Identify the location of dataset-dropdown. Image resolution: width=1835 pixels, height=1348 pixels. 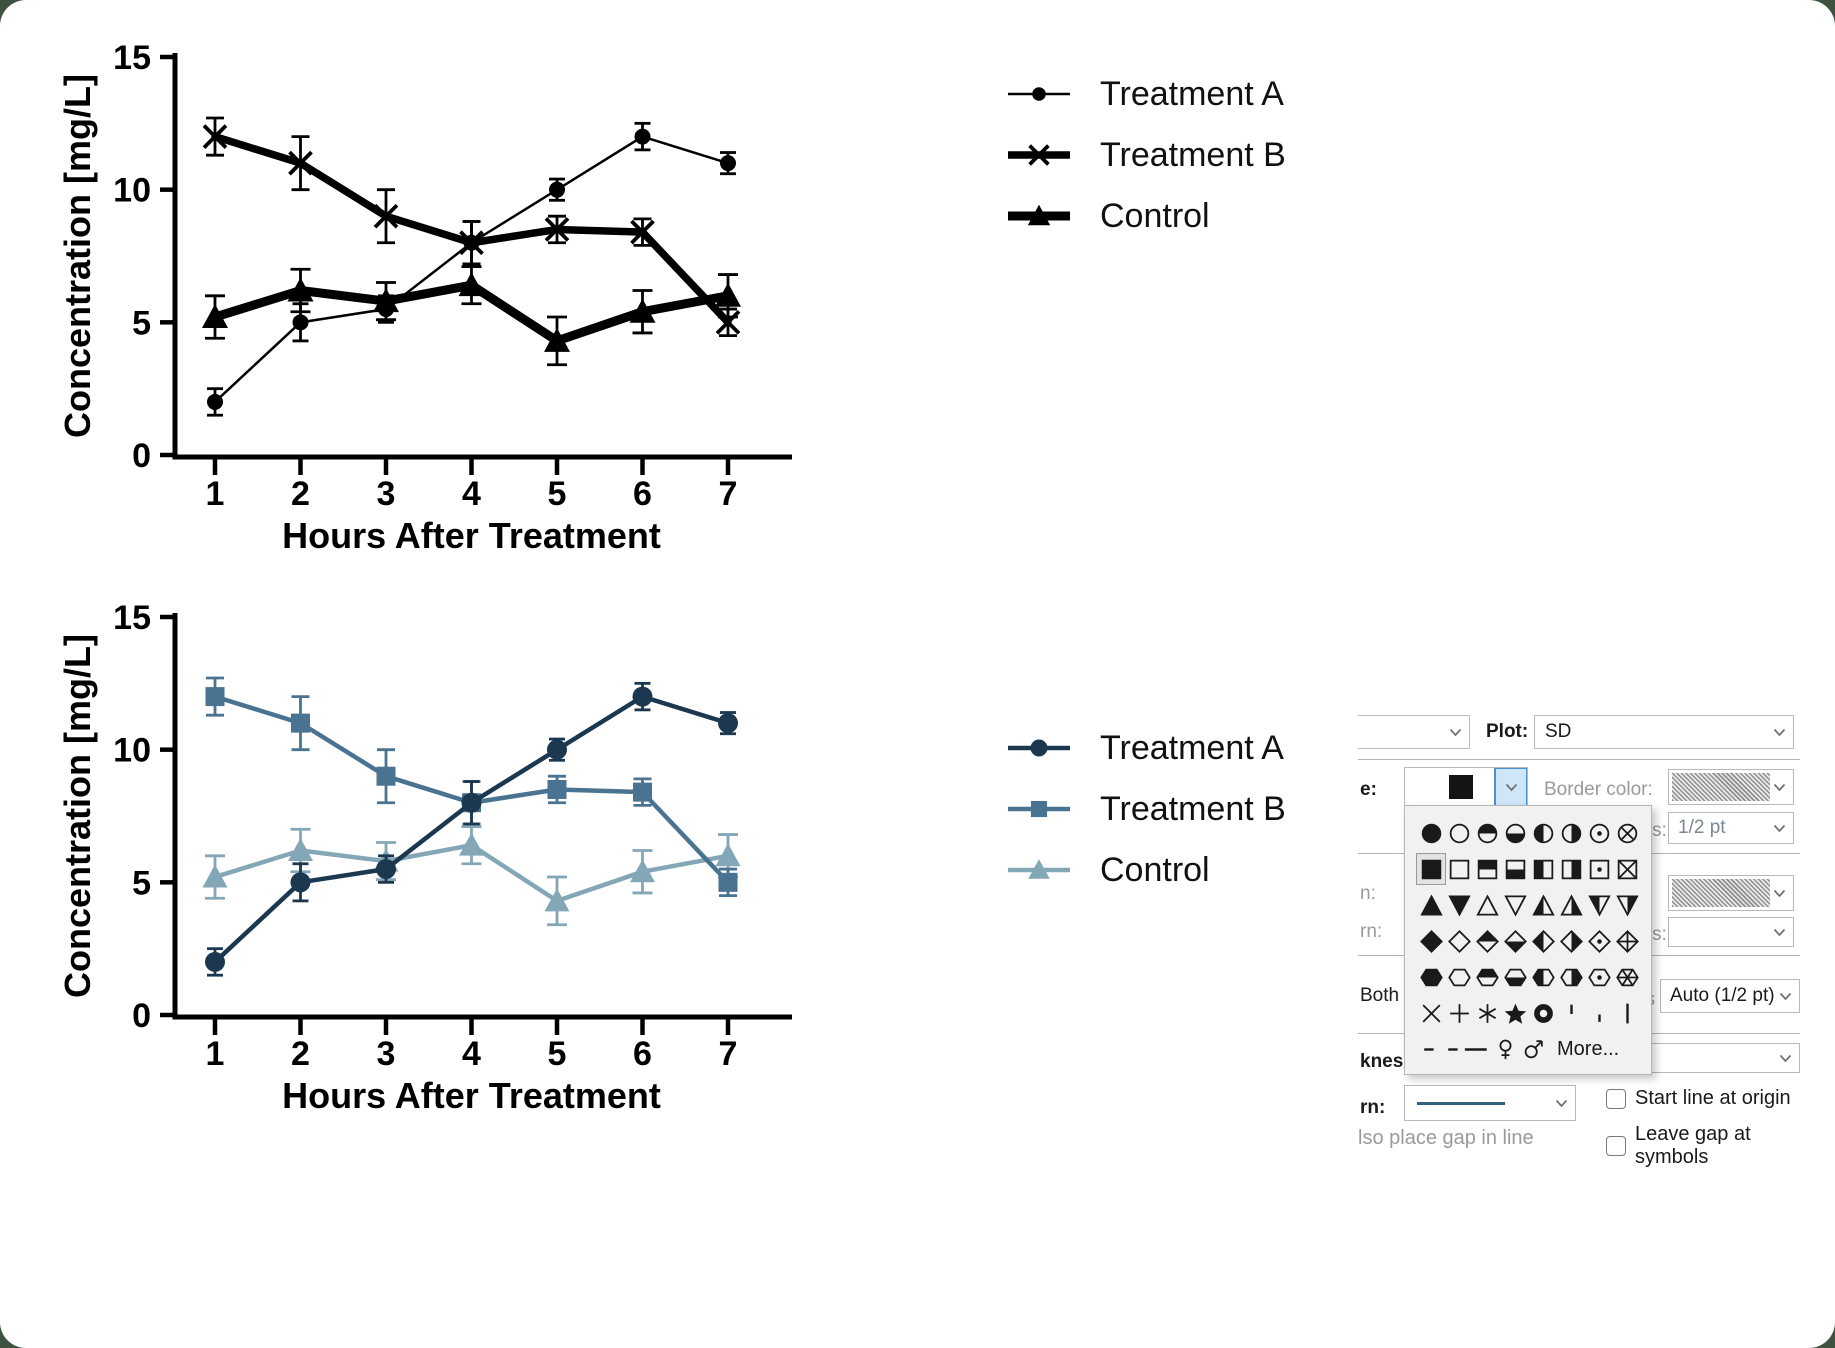
(1414, 732).